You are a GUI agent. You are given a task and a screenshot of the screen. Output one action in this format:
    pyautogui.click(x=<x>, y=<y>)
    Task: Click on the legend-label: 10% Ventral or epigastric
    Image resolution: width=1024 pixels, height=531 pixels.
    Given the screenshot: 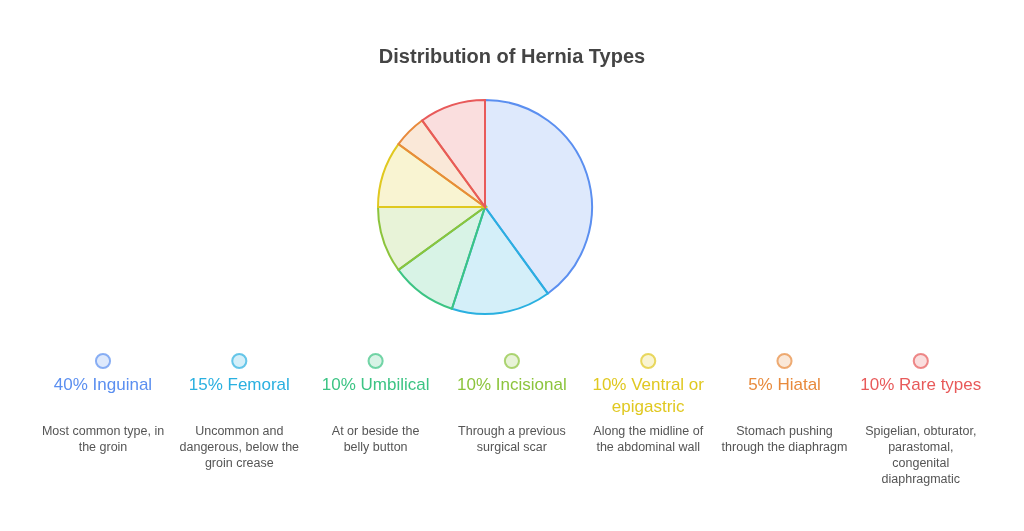 What is the action you would take?
    pyautogui.click(x=648, y=395)
    